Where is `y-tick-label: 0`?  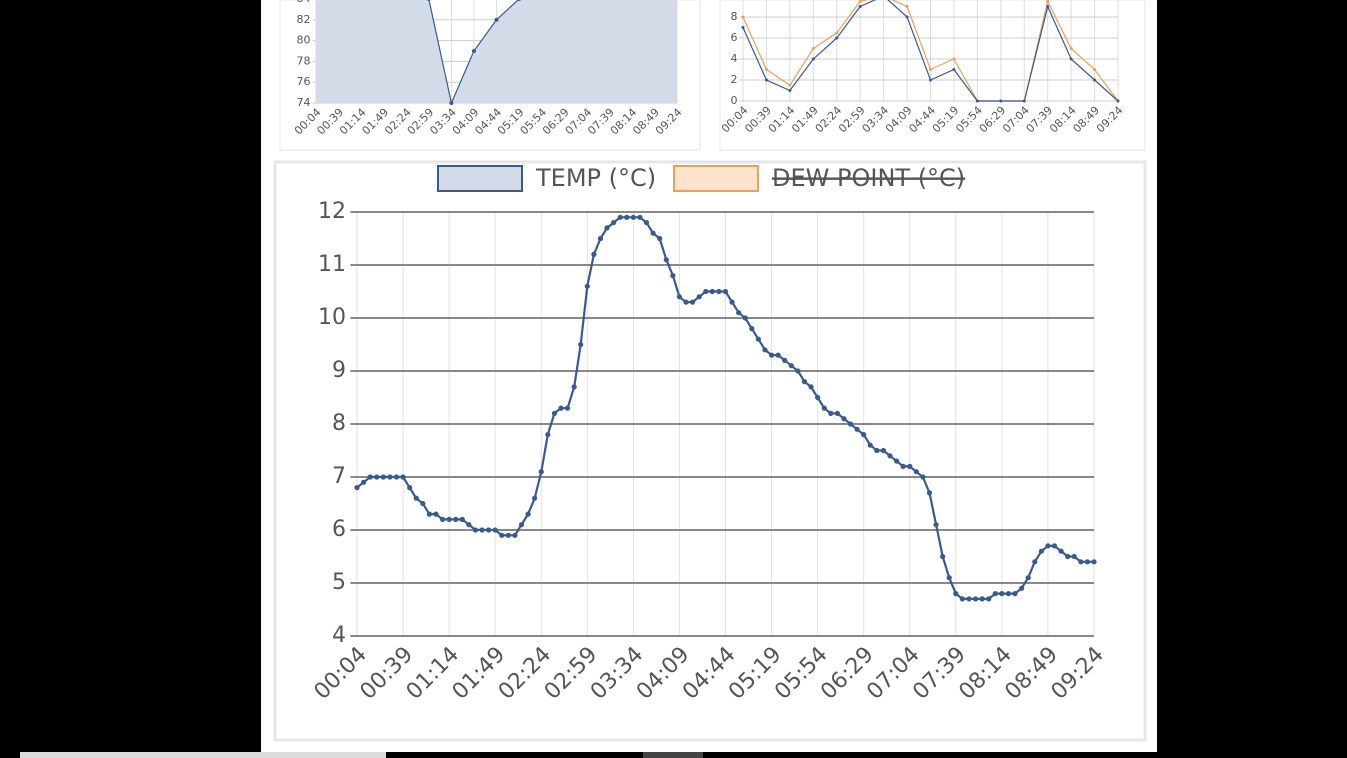 y-tick-label: 0 is located at coordinates (734, 100).